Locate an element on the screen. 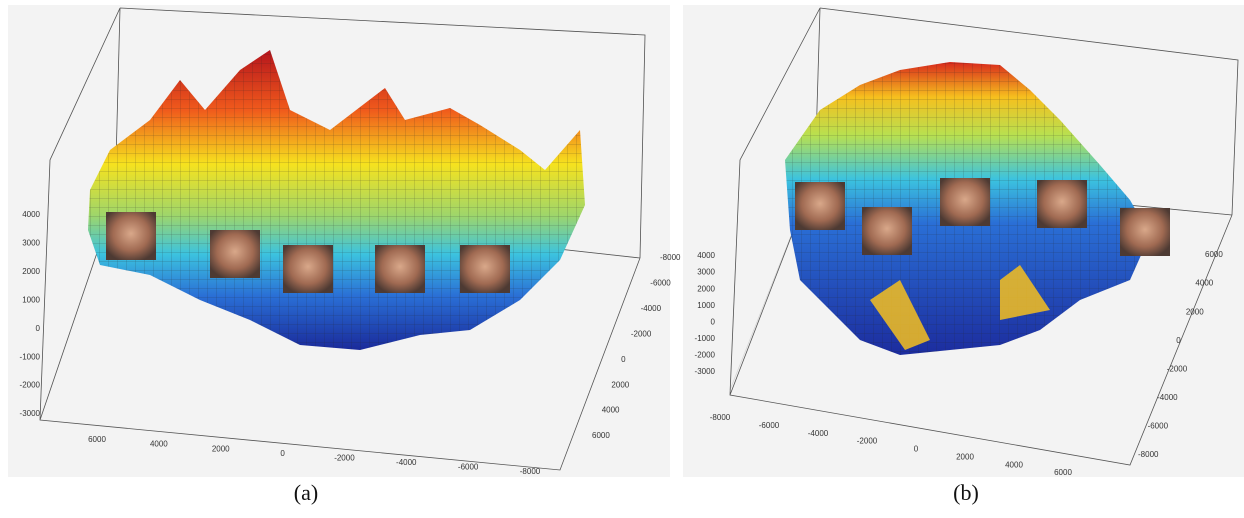 This screenshot has height=518, width=1244. panel-caption: (b) is located at coordinates (966, 492).